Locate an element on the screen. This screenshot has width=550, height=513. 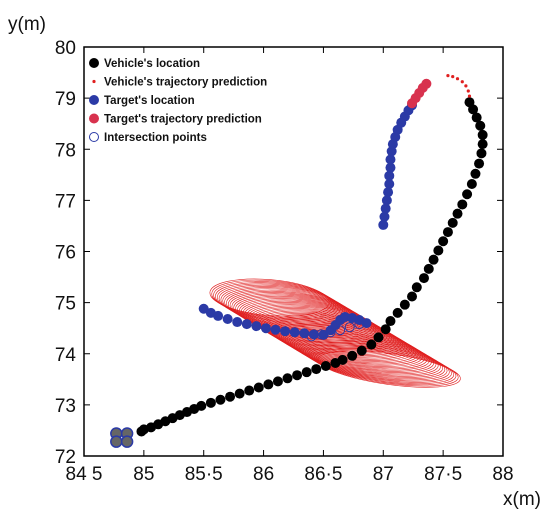
x-tick-label: 84 5 is located at coordinates (84, 474).